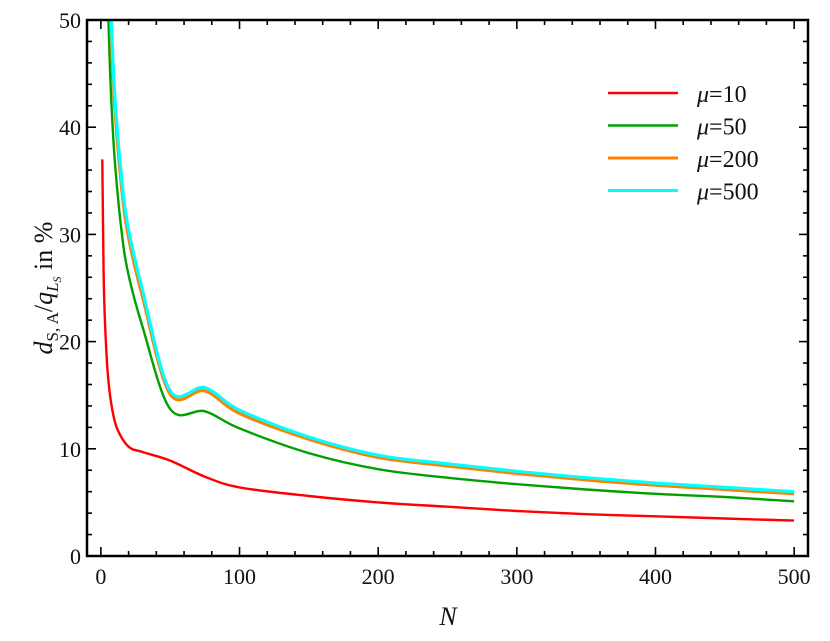  I want to click on y-tick-label: 50, so click(70, 20).